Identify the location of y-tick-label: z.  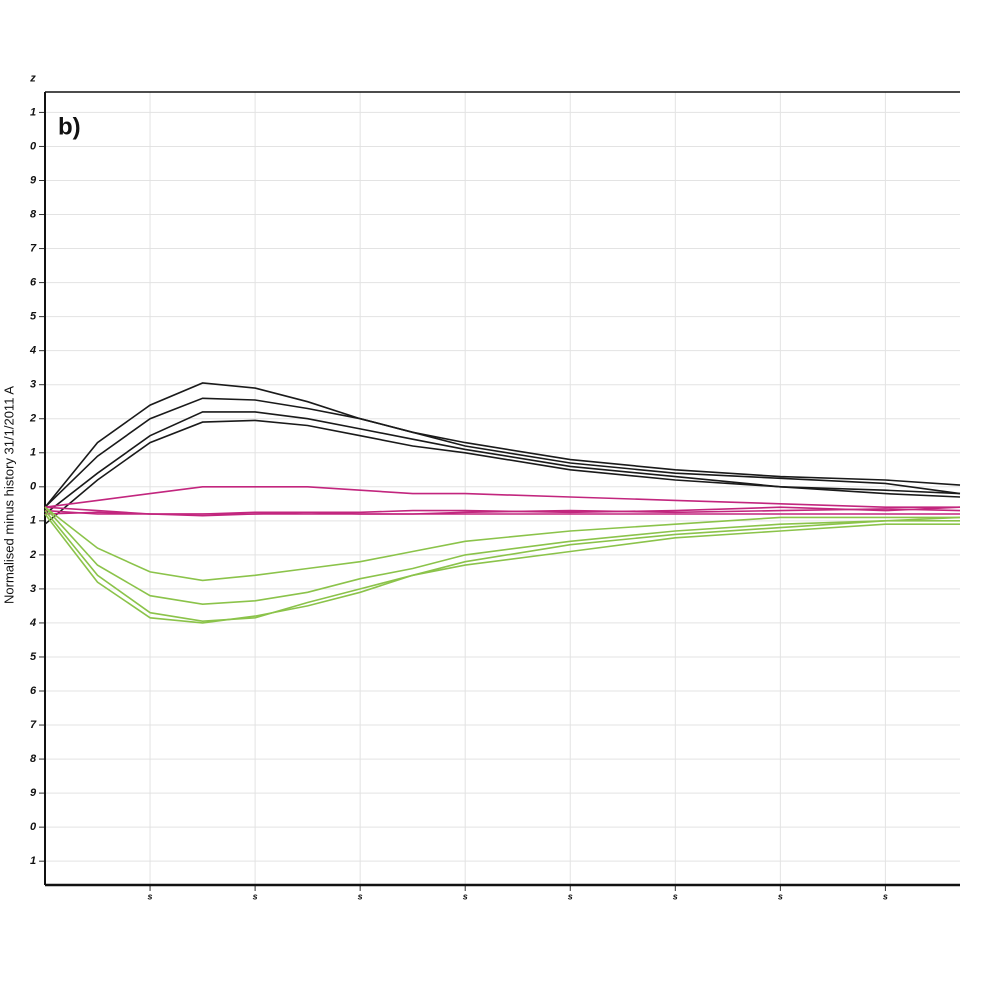
(32, 78).